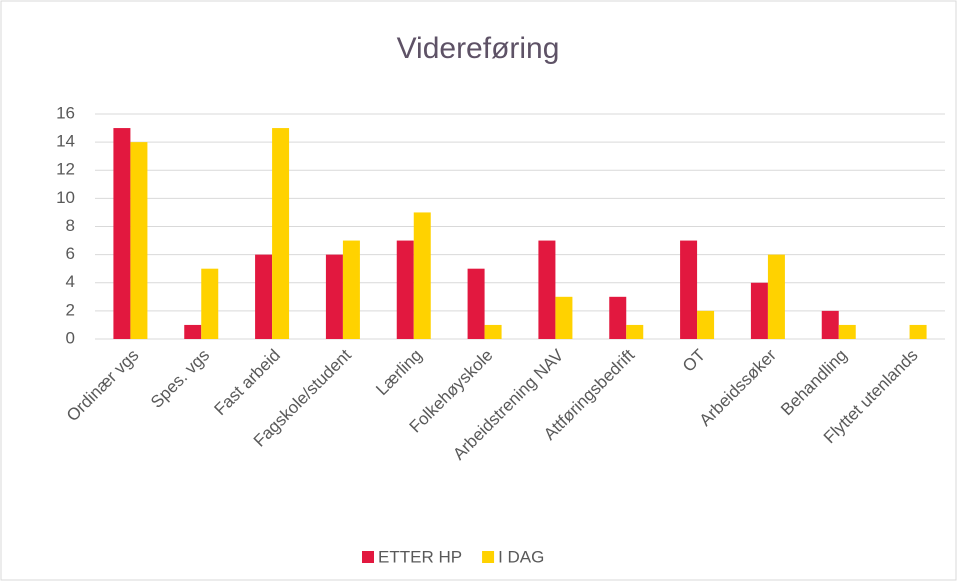 This screenshot has width=957, height=581. I want to click on y-tick-label: 2, so click(70, 309).